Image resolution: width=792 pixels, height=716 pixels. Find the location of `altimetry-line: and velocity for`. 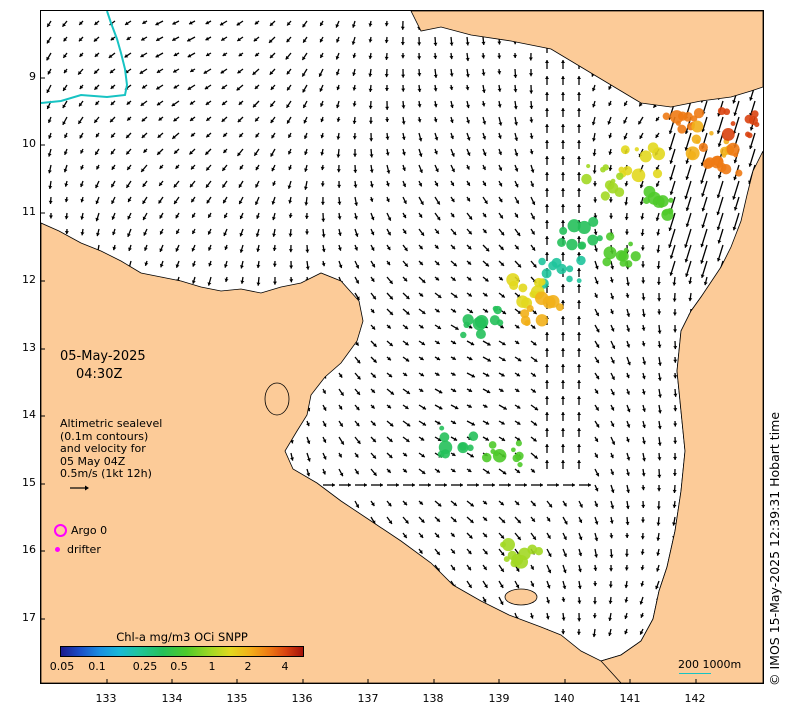

altimetry-line: and velocity for is located at coordinates (103, 448).